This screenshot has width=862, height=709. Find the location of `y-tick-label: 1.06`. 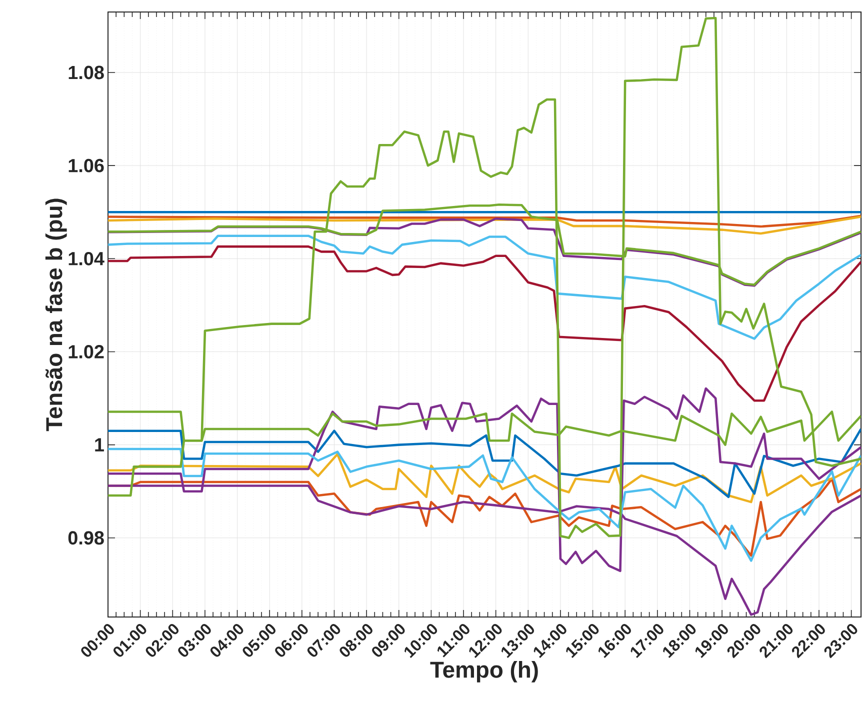

y-tick-label: 1.06 is located at coordinates (86, 165).